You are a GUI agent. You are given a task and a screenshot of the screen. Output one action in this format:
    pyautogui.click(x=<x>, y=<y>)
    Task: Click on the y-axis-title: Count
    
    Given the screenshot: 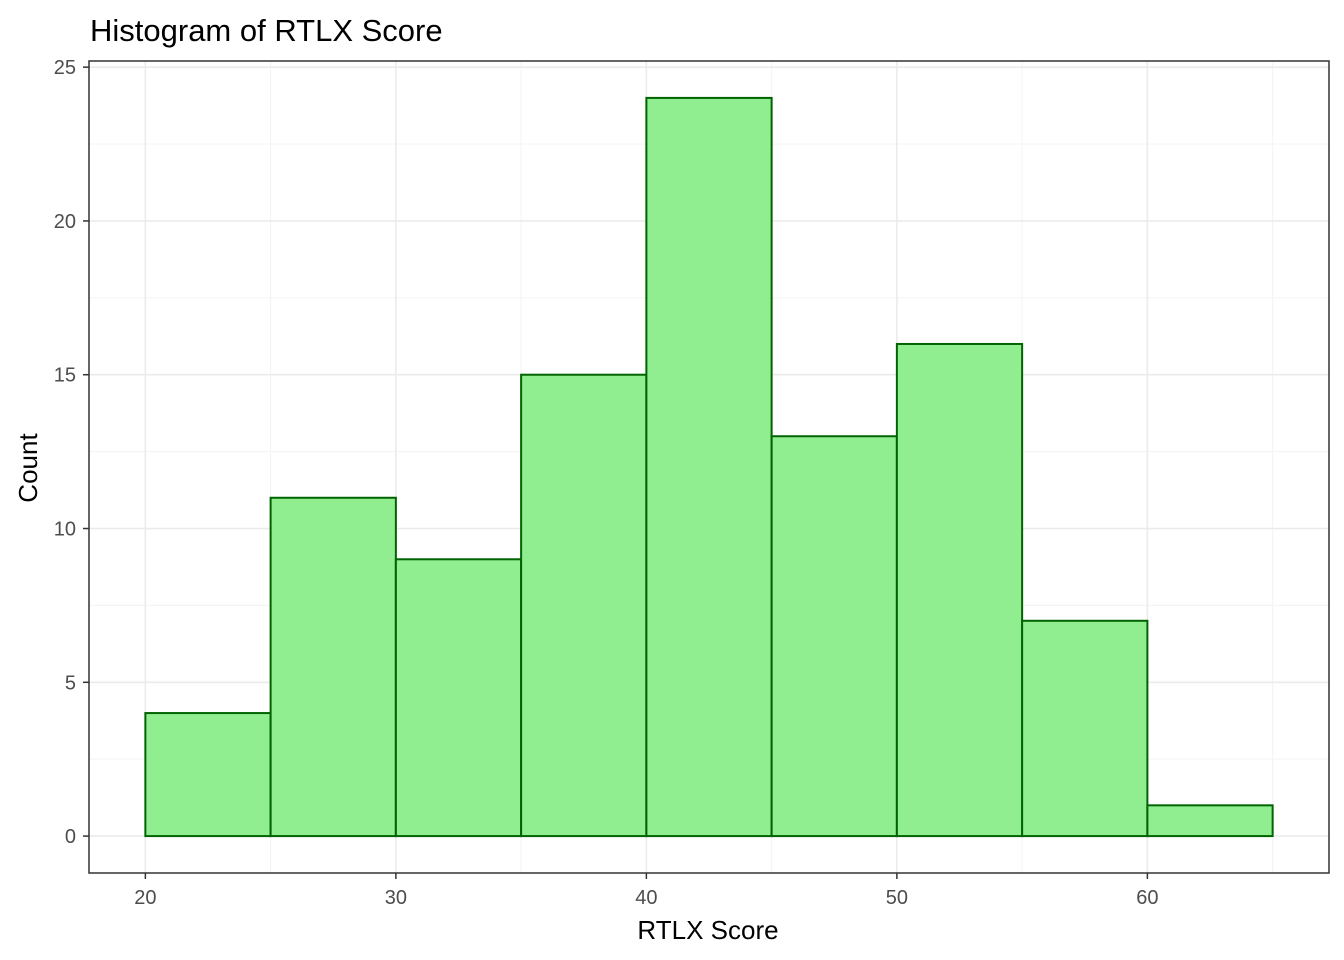 What is the action you would take?
    pyautogui.click(x=28, y=468)
    